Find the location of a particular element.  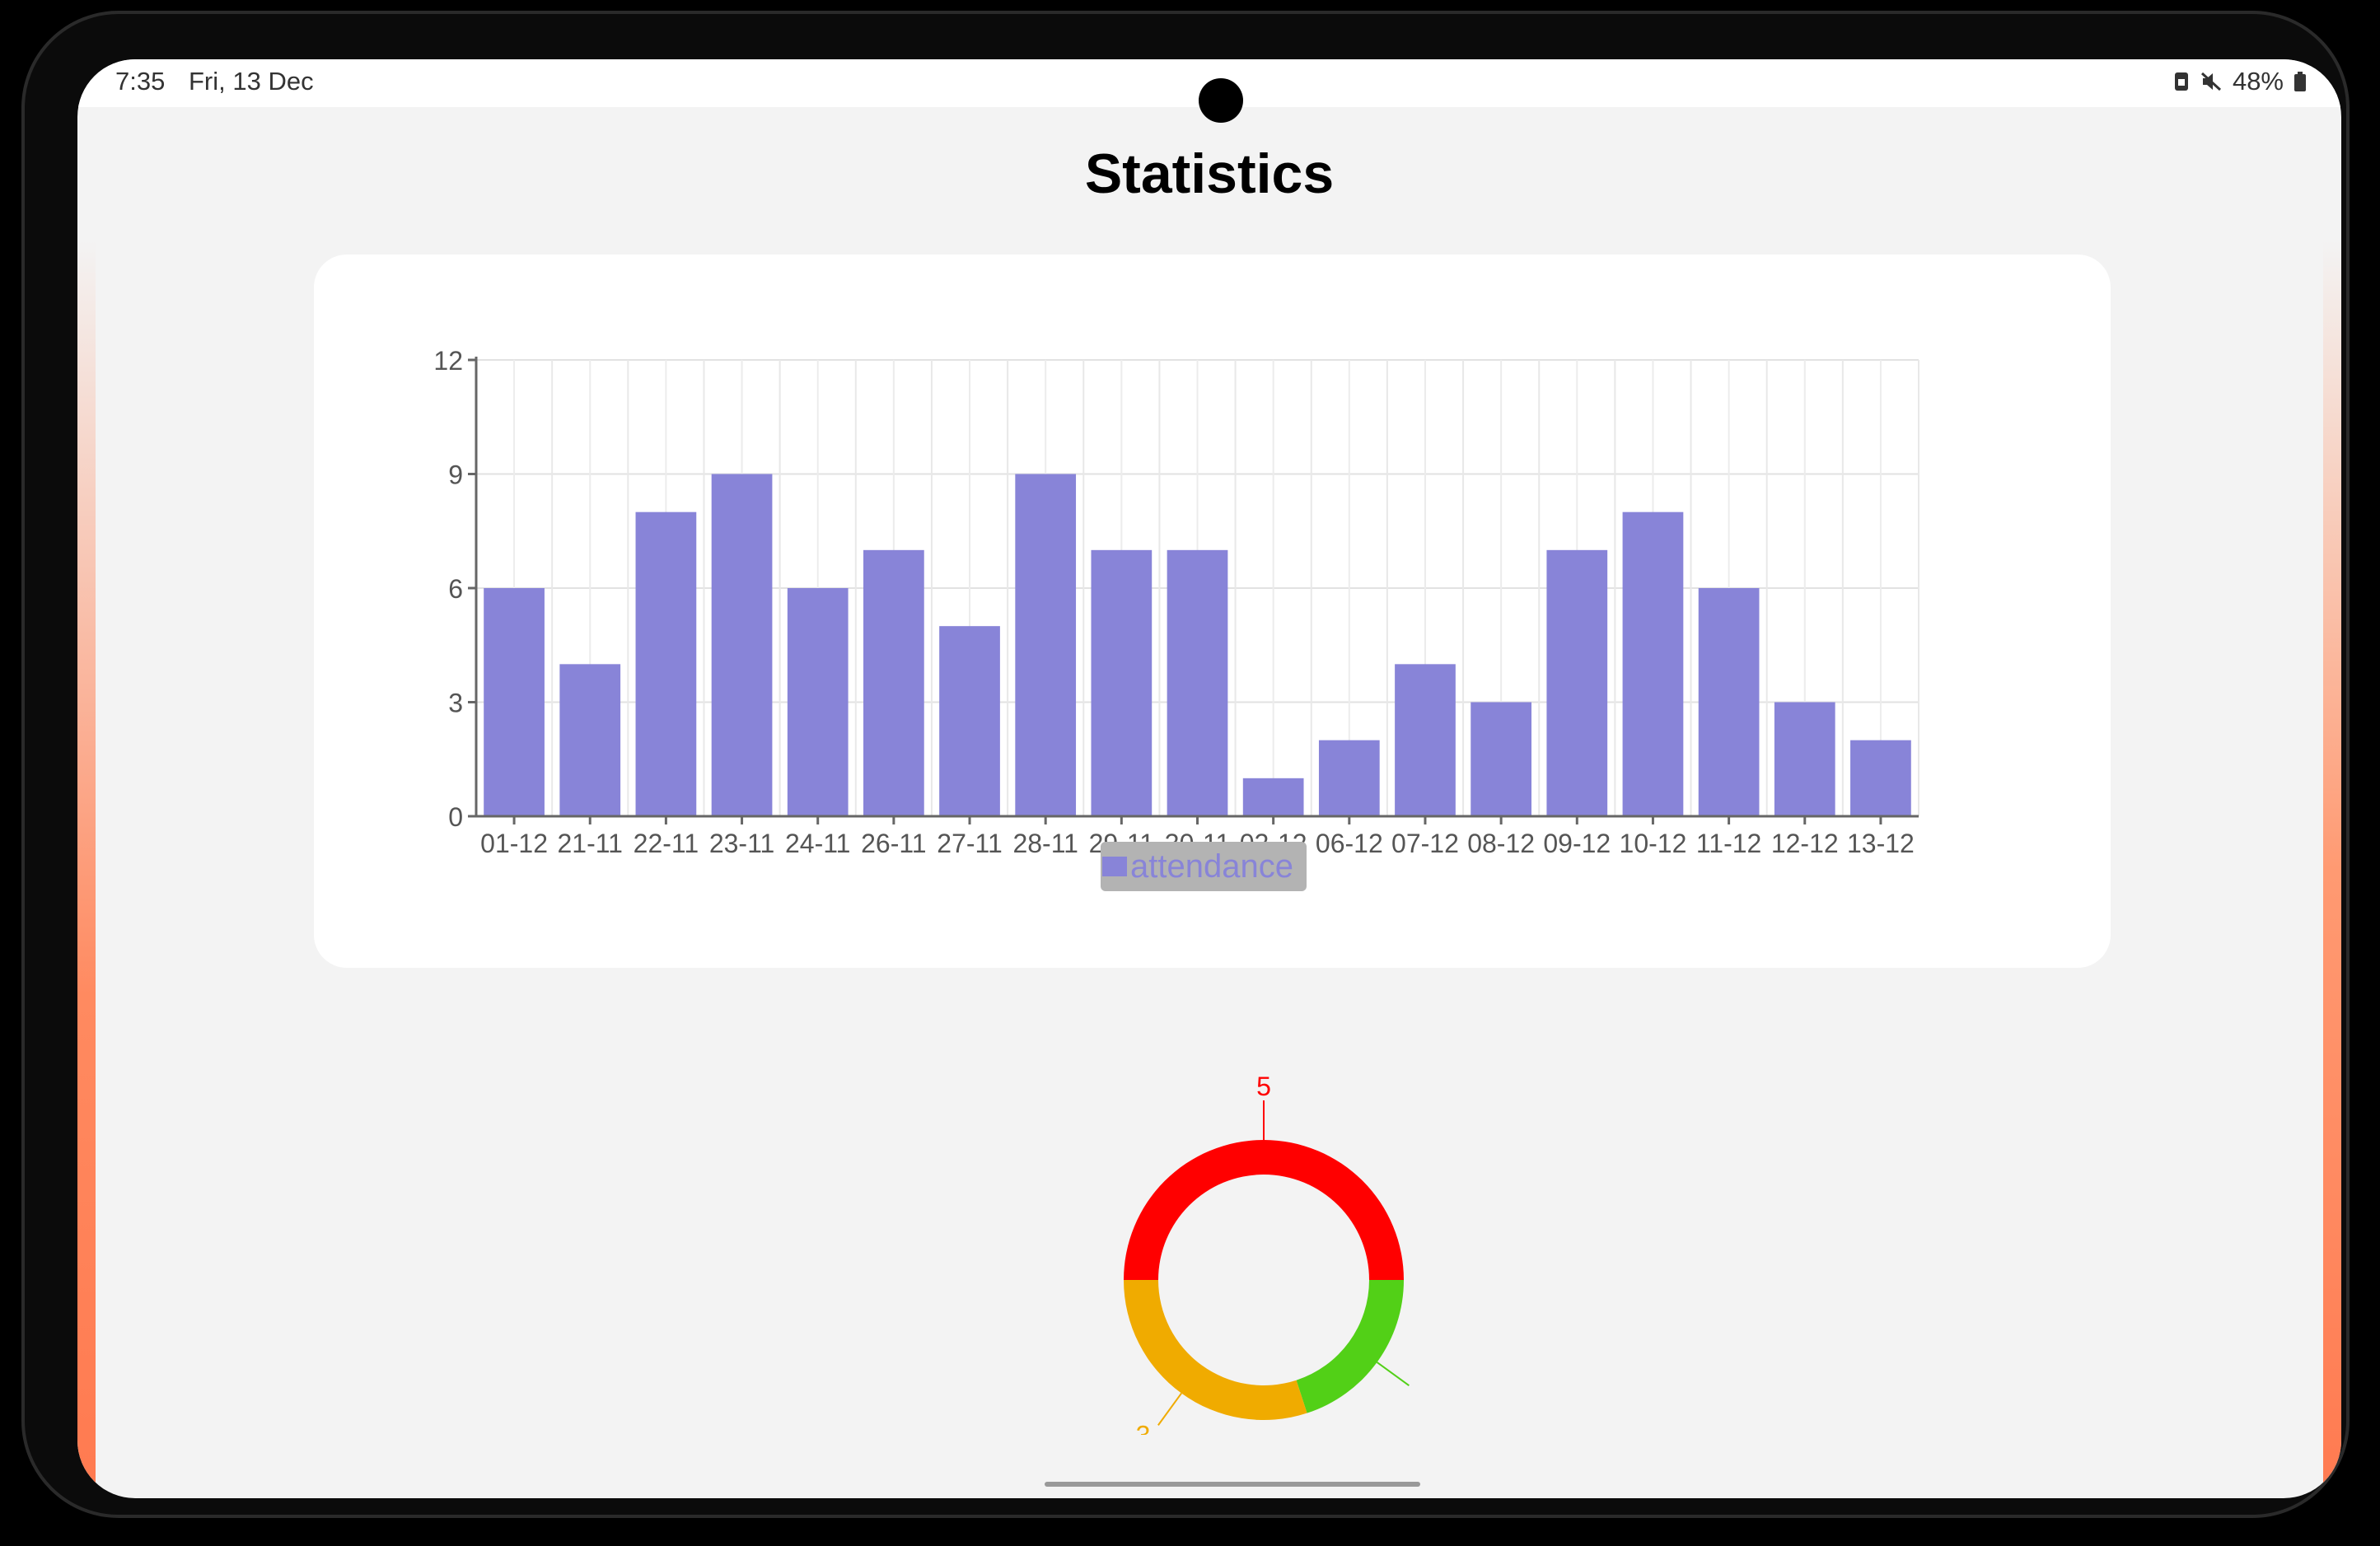

x-tick-label: 13-12 is located at coordinates (1881, 843).